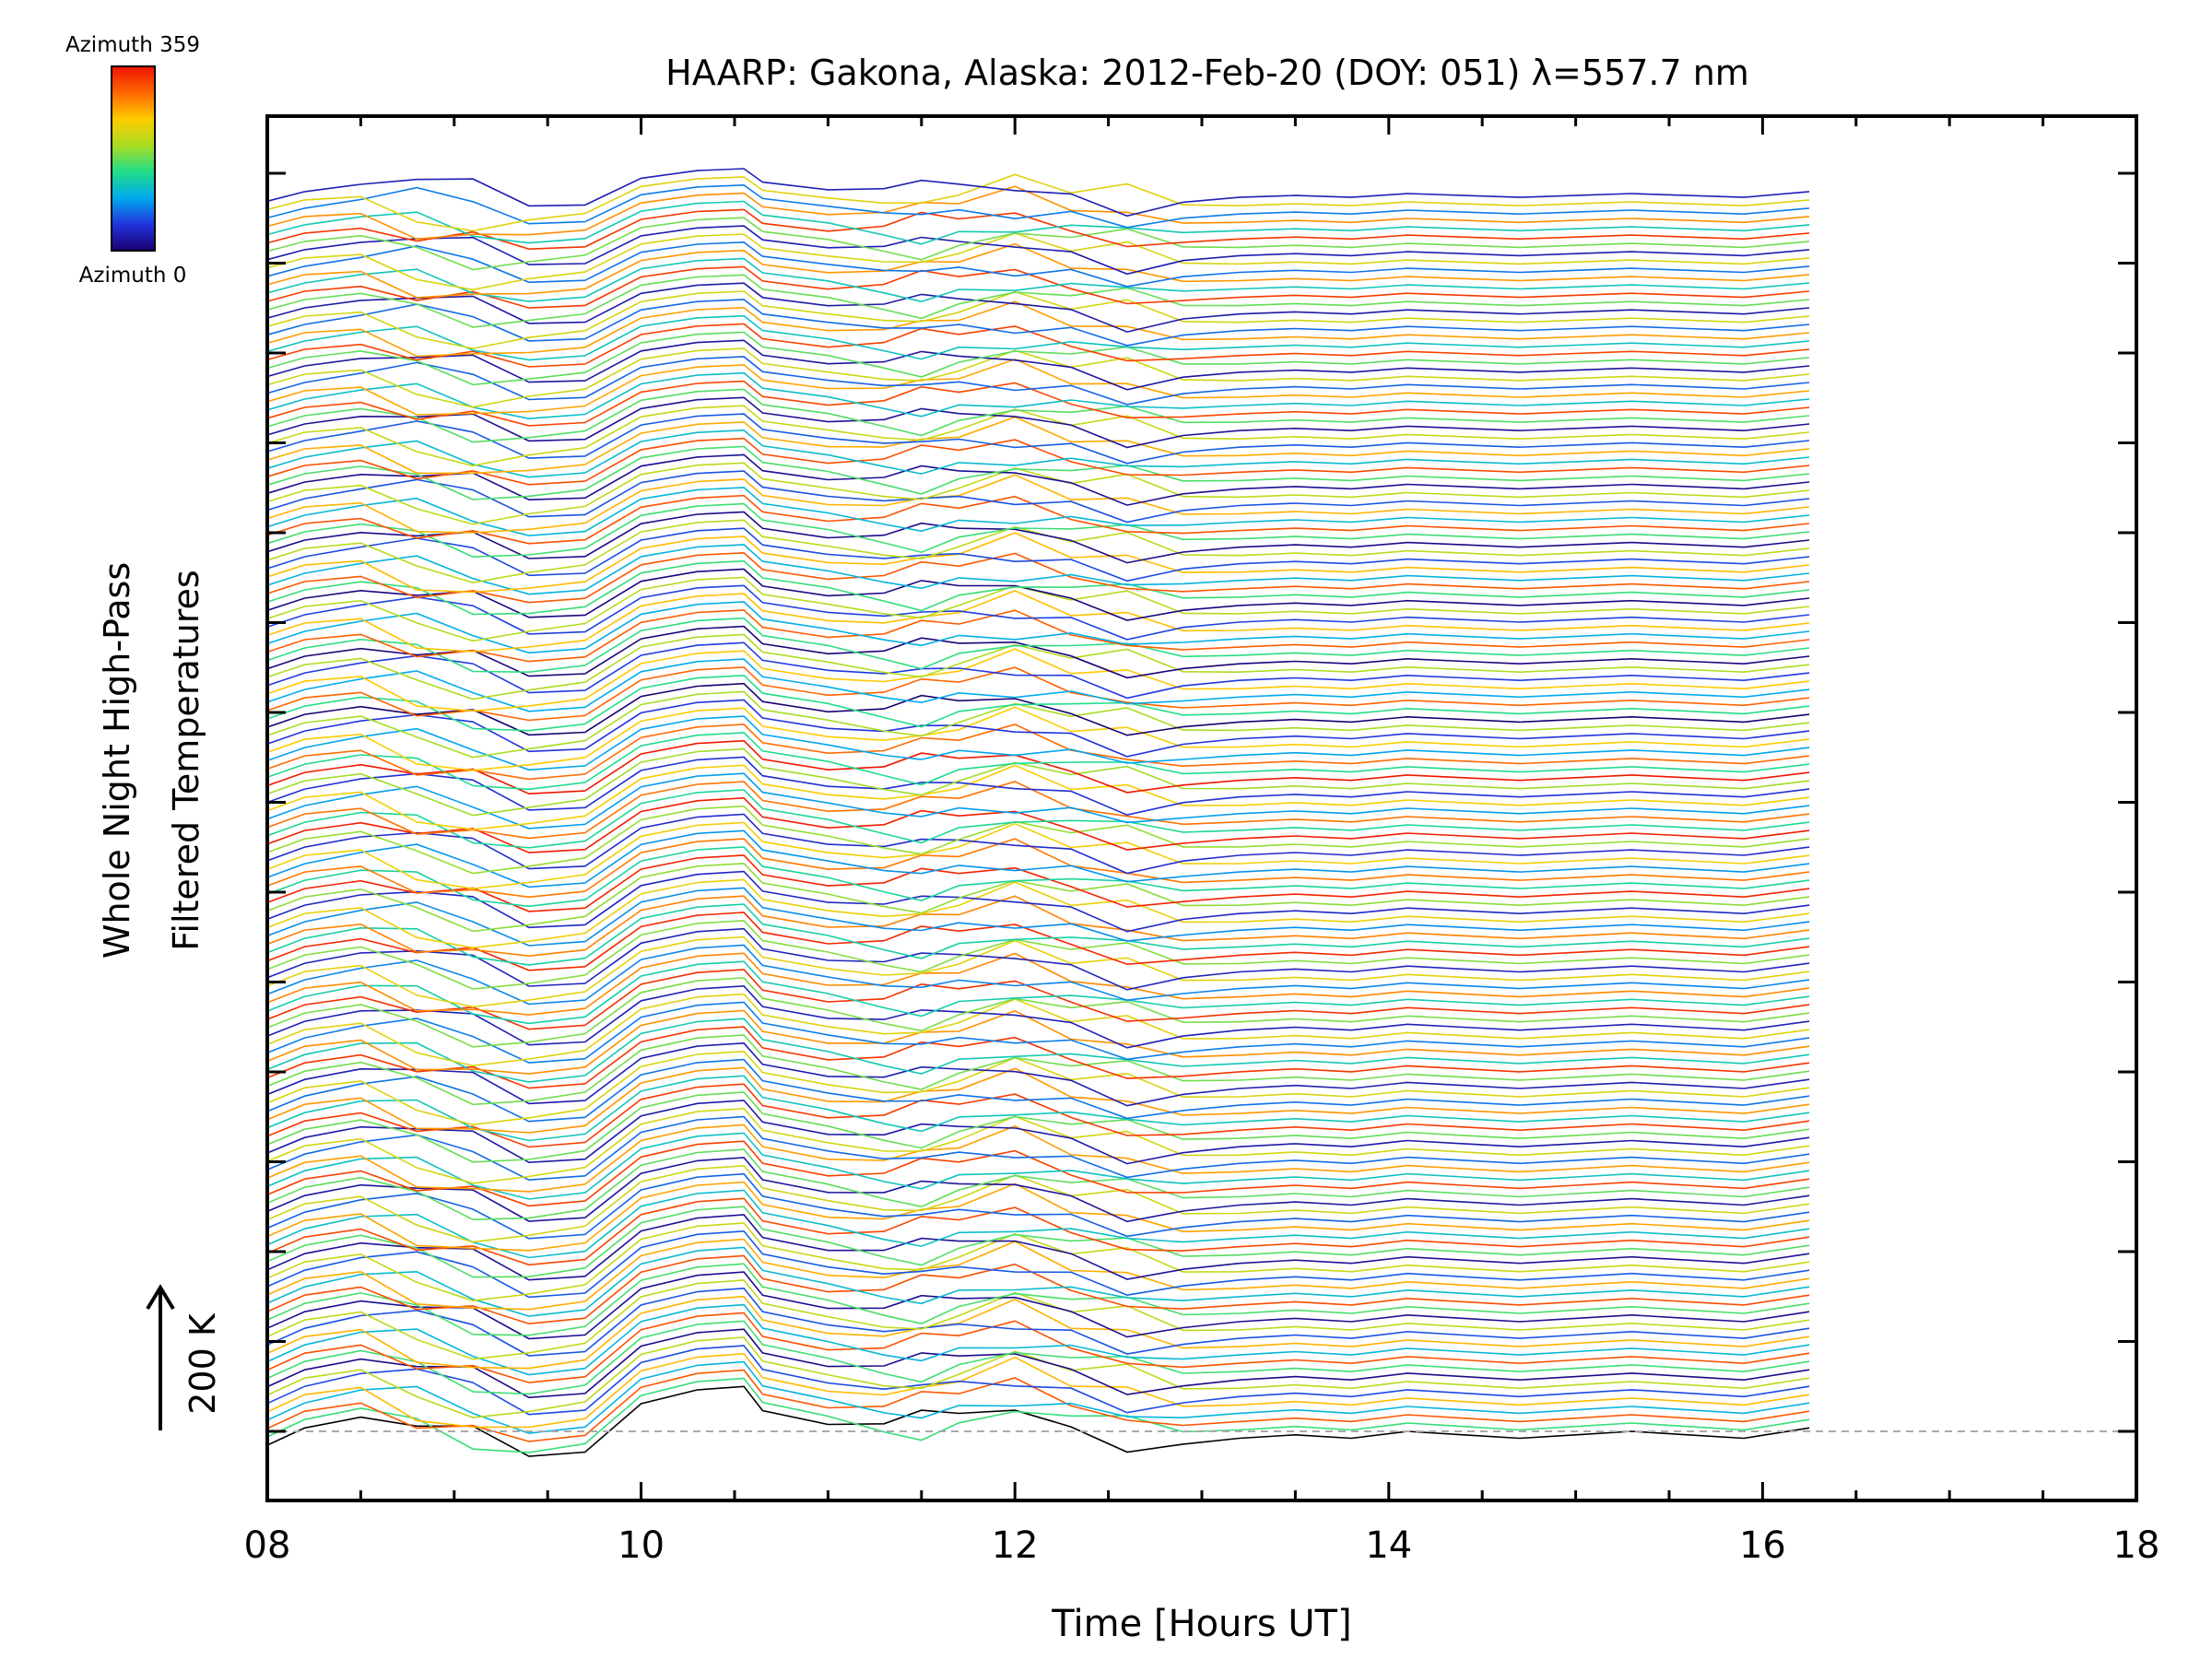 Image resolution: width=2212 pixels, height=1659 pixels. I want to click on colorbar-gradient, so click(133, 158).